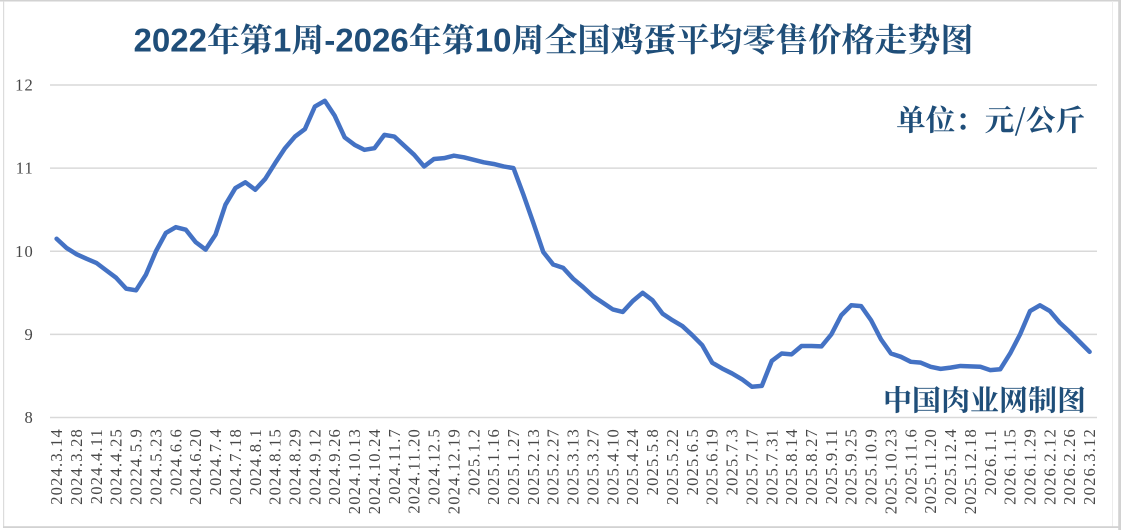 The image size is (1121, 530). Describe the element at coordinates (394, 466) in the screenshot. I see `svg-text: 2024.11.7` at that location.